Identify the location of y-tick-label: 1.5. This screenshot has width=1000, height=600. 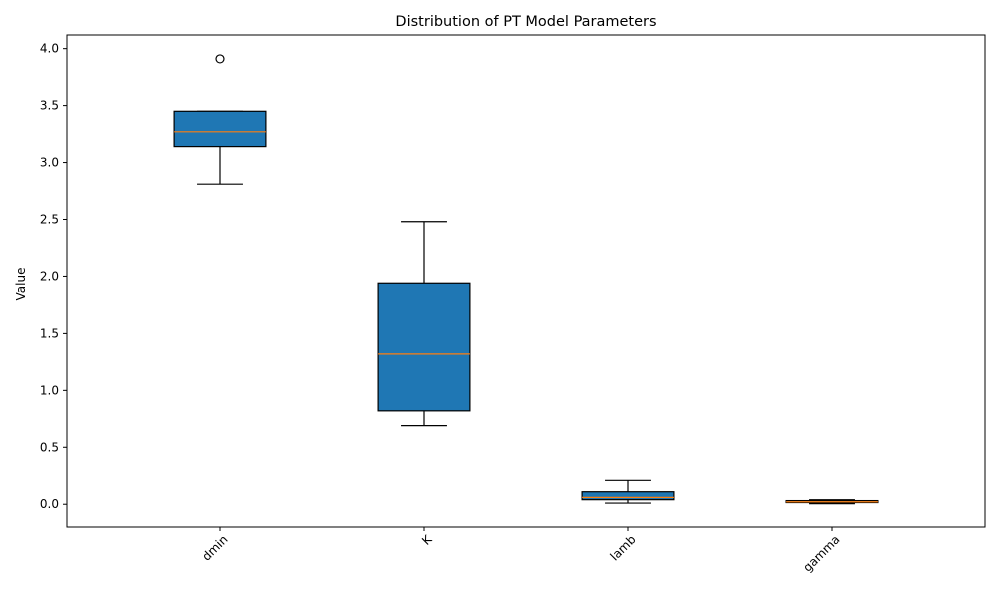
(49, 333).